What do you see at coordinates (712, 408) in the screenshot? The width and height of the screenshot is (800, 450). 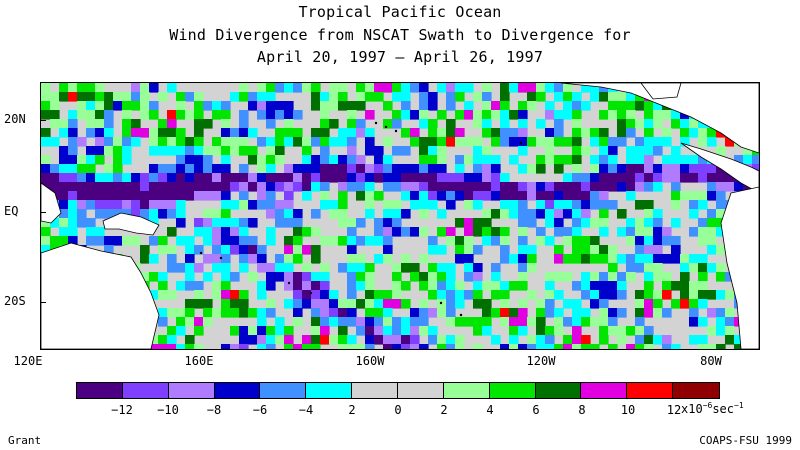 I see `legend-units: x10−6sec−1` at bounding box center [712, 408].